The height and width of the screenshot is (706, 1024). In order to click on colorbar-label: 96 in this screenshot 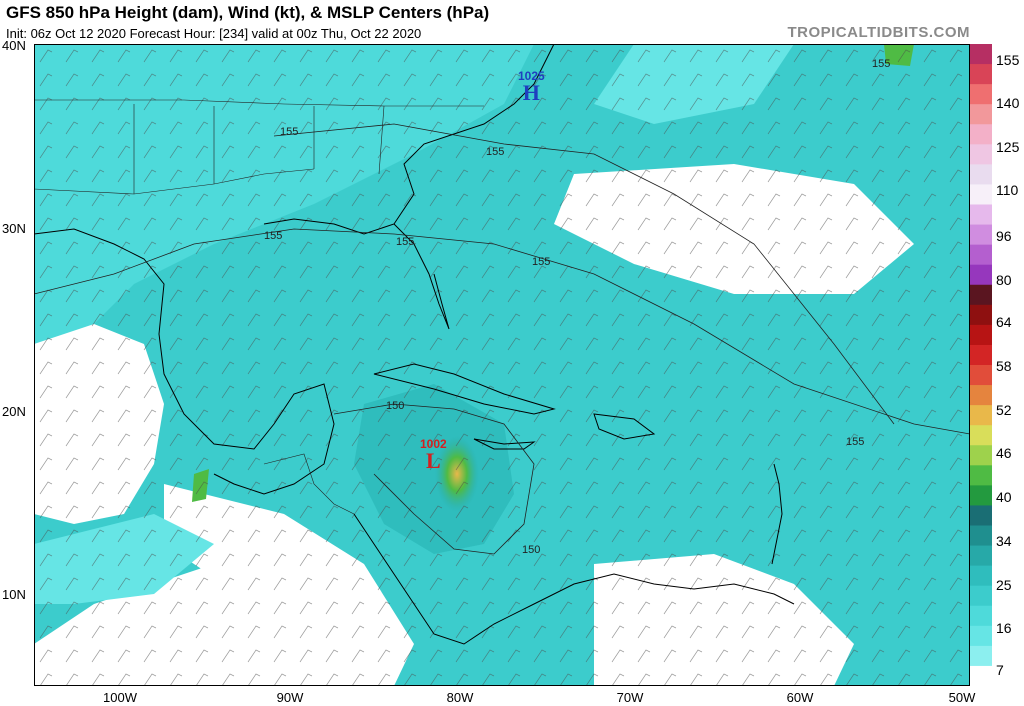, I will do `click(1004, 236)`.